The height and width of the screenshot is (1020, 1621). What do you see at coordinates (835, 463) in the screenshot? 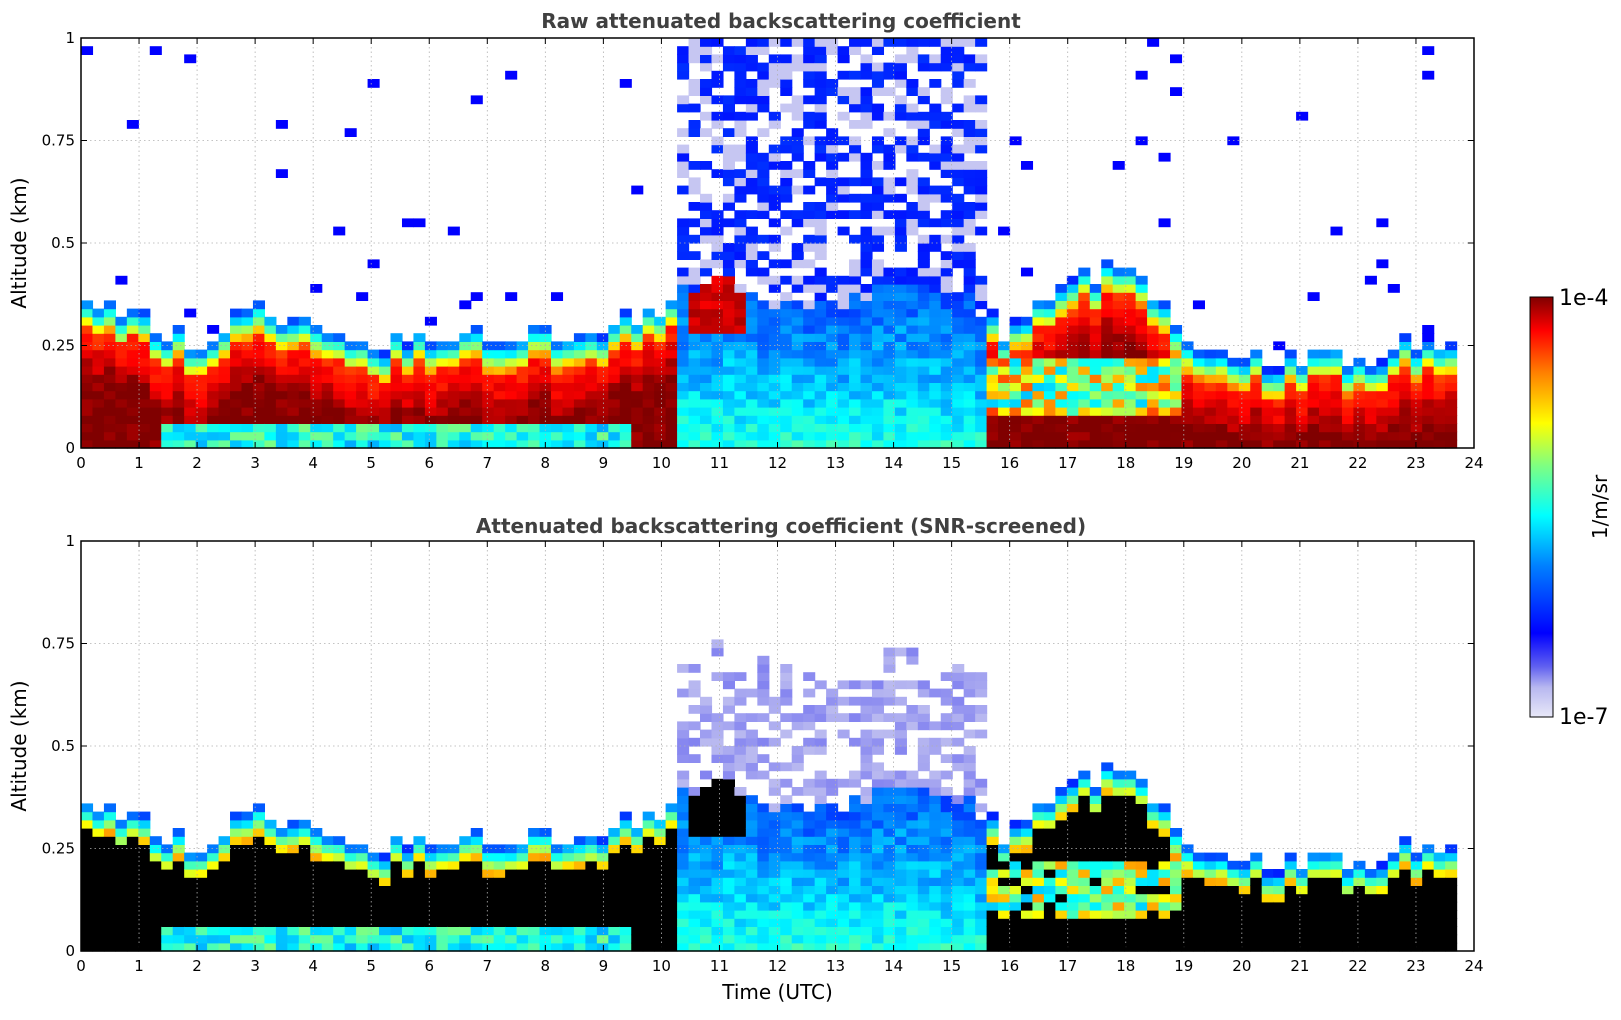
I see `x-tick-label: 13` at bounding box center [835, 463].